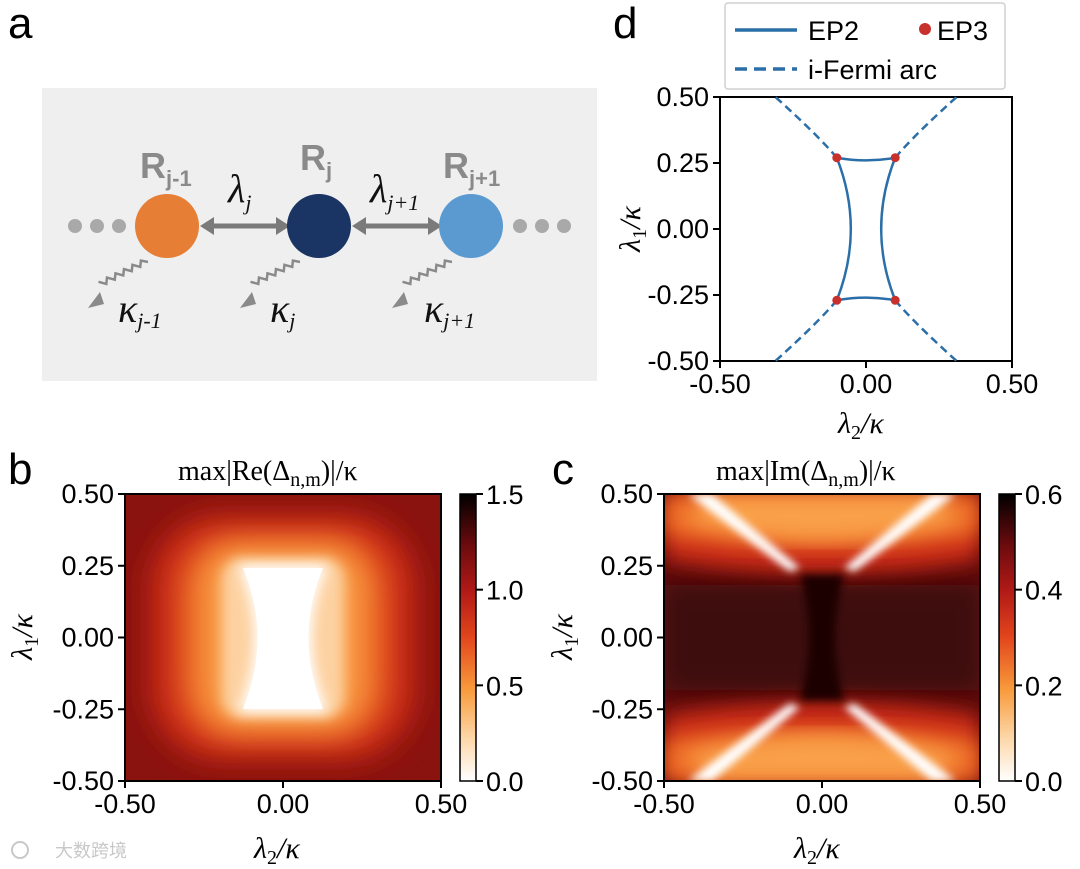 This screenshot has width=1080, height=869. Describe the element at coordinates (20, 24) in the screenshot. I see `panel-label-a: a` at that location.